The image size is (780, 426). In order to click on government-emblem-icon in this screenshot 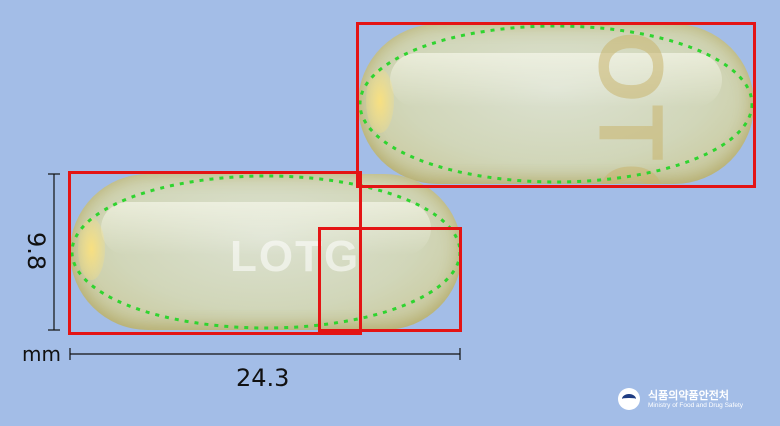, I will do `click(629, 399)`.